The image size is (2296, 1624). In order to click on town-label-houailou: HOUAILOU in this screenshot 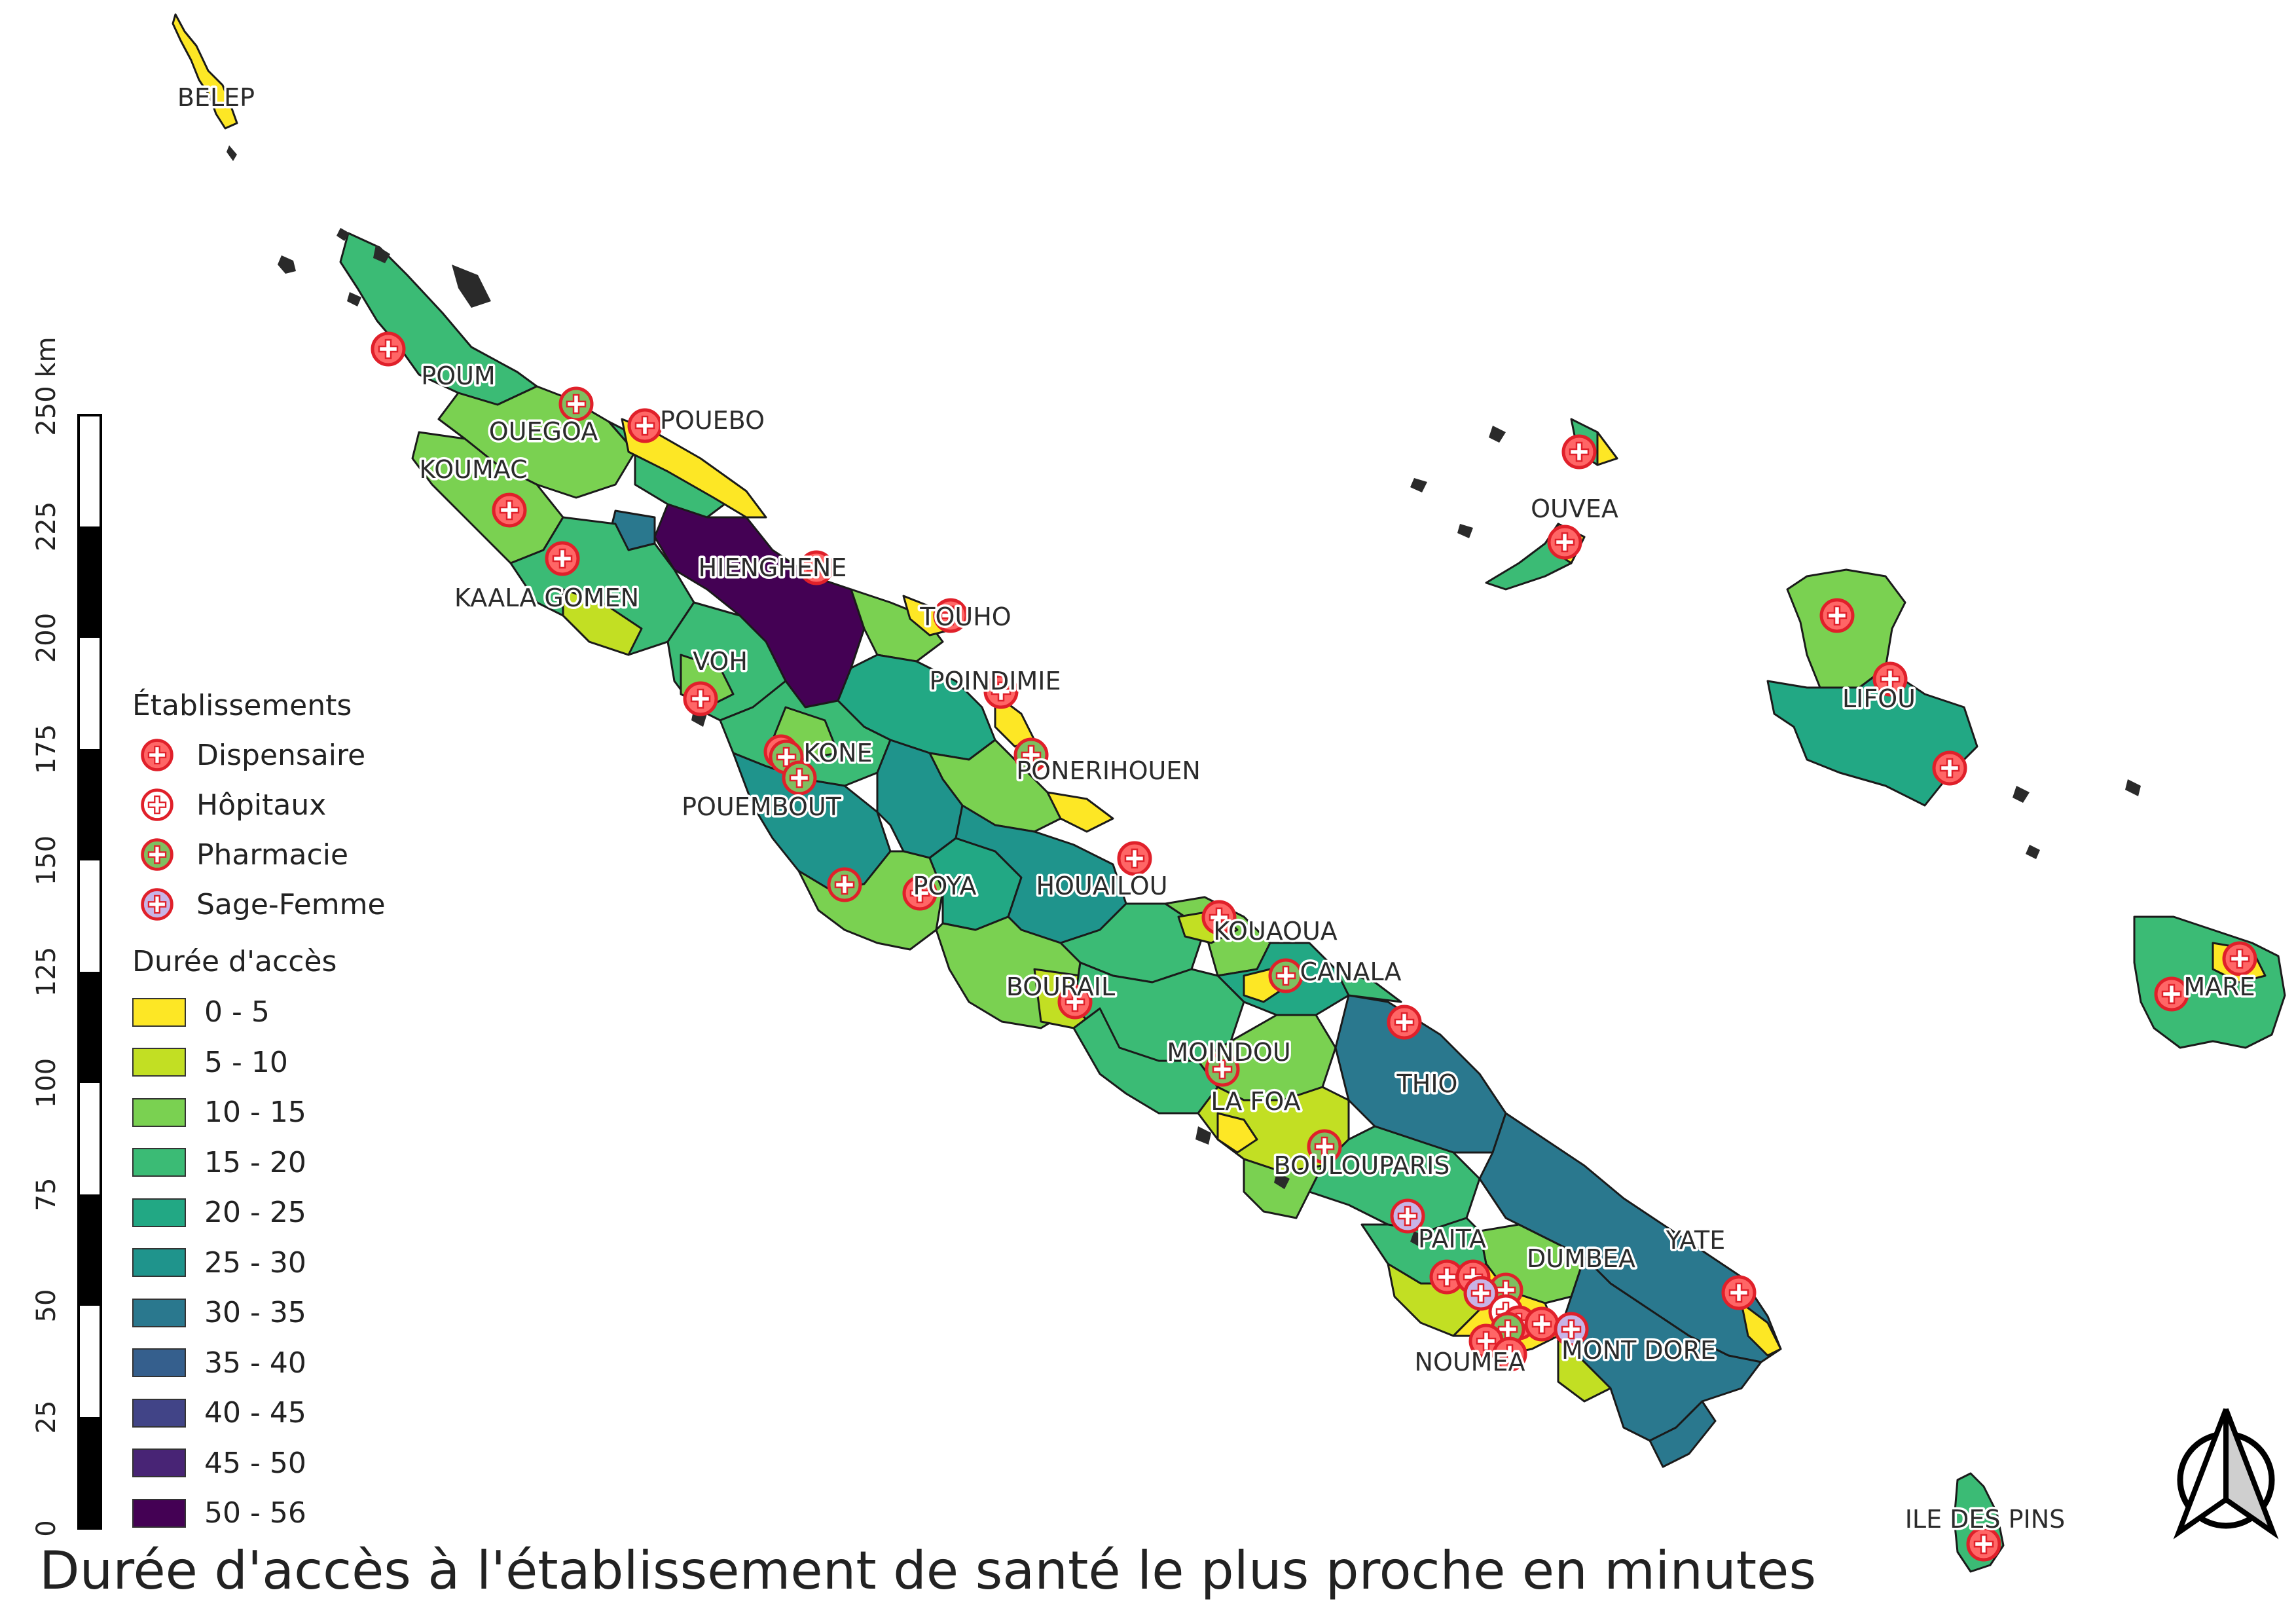, I will do `click(1101, 886)`.